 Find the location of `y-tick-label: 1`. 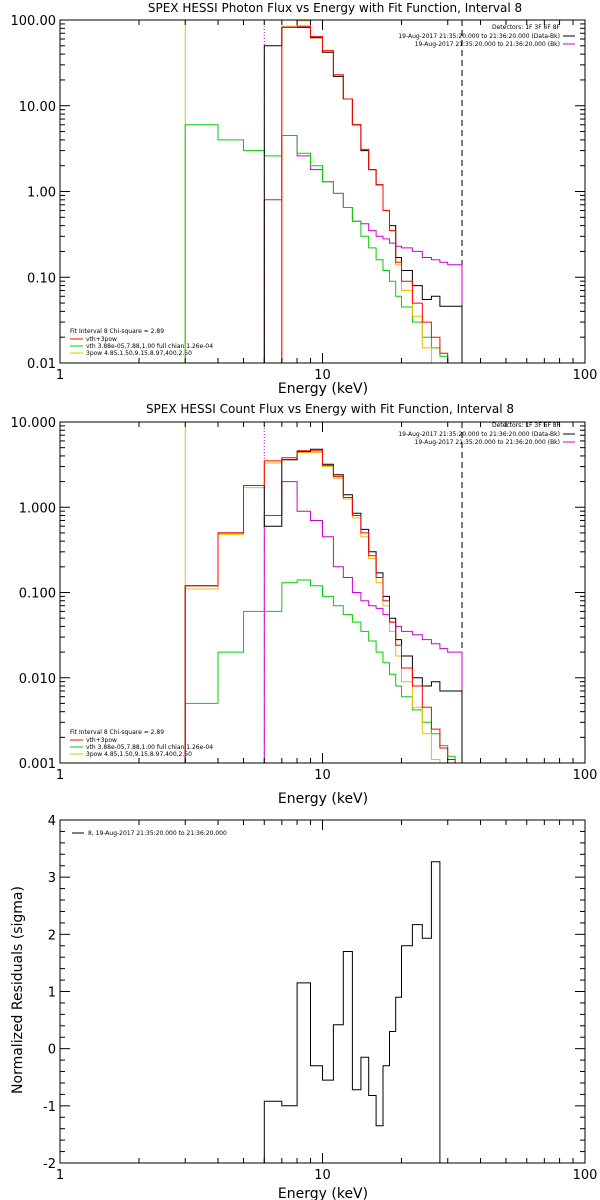

y-tick-label: 1 is located at coordinates (52, 993).